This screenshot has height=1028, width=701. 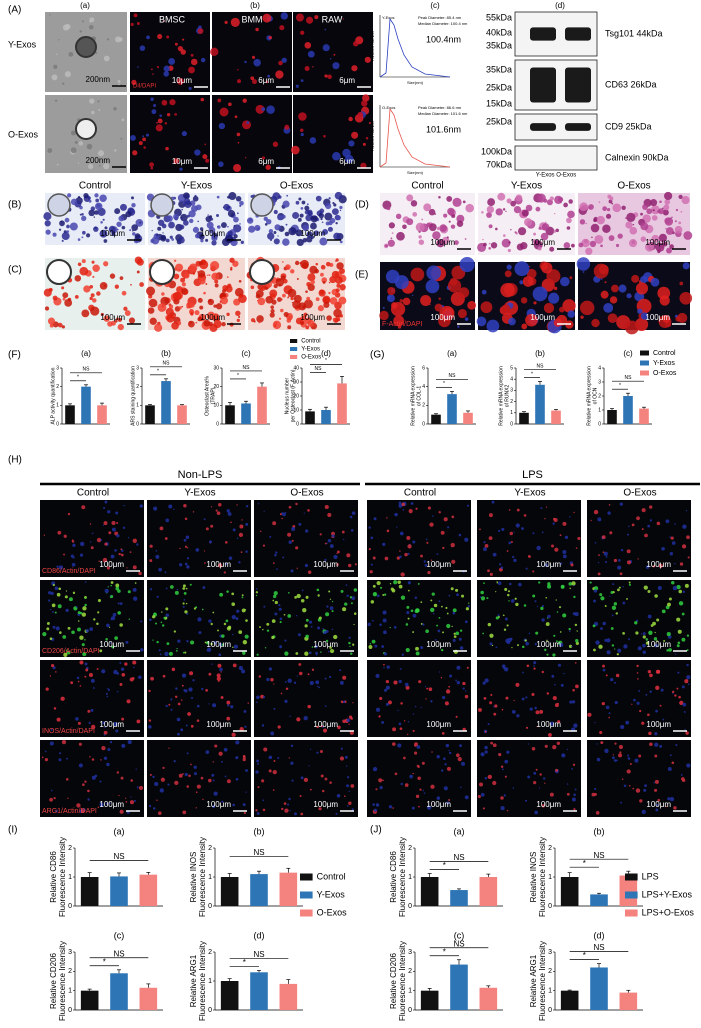 What do you see at coordinates (584, 863) in the screenshot?
I see `significance-label: *` at bounding box center [584, 863].